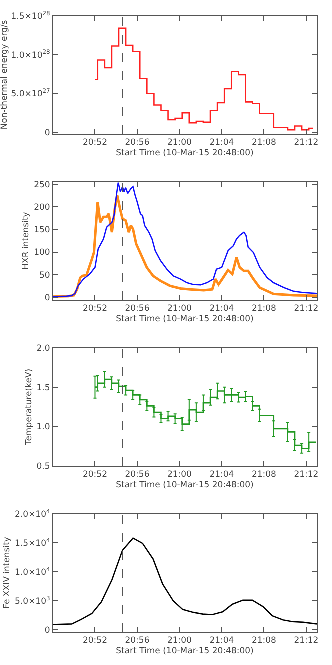  What do you see at coordinates (42, 231) in the screenshot?
I see `y-tick-label: 150` at bounding box center [42, 231].